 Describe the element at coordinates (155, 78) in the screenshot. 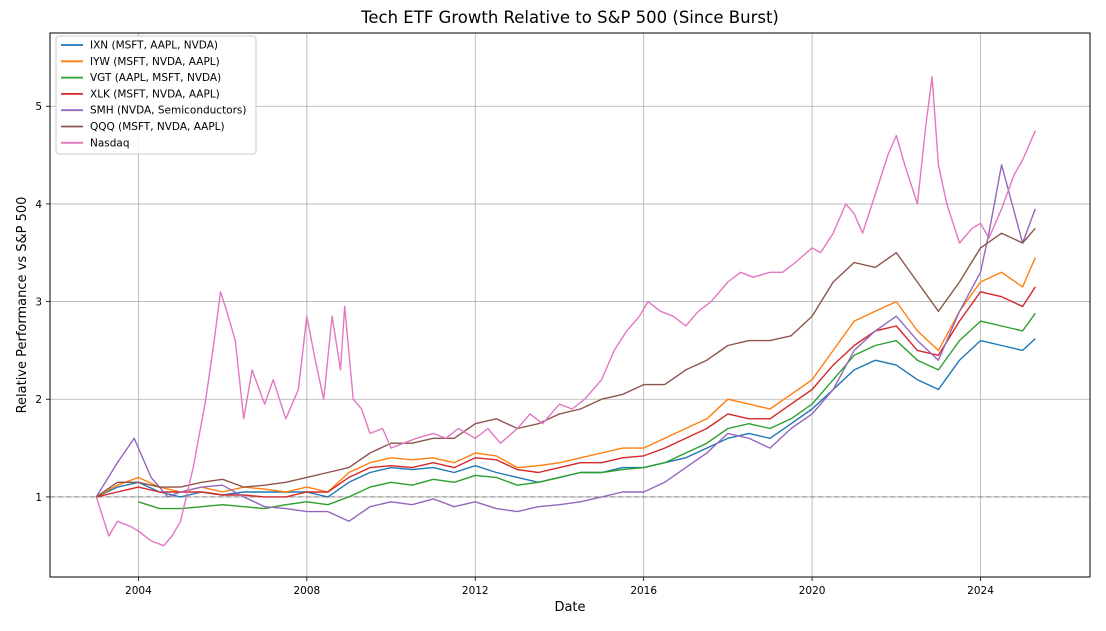

I see `legend-label: VGT (AAPL, MSFT, NVDA)` at that location.